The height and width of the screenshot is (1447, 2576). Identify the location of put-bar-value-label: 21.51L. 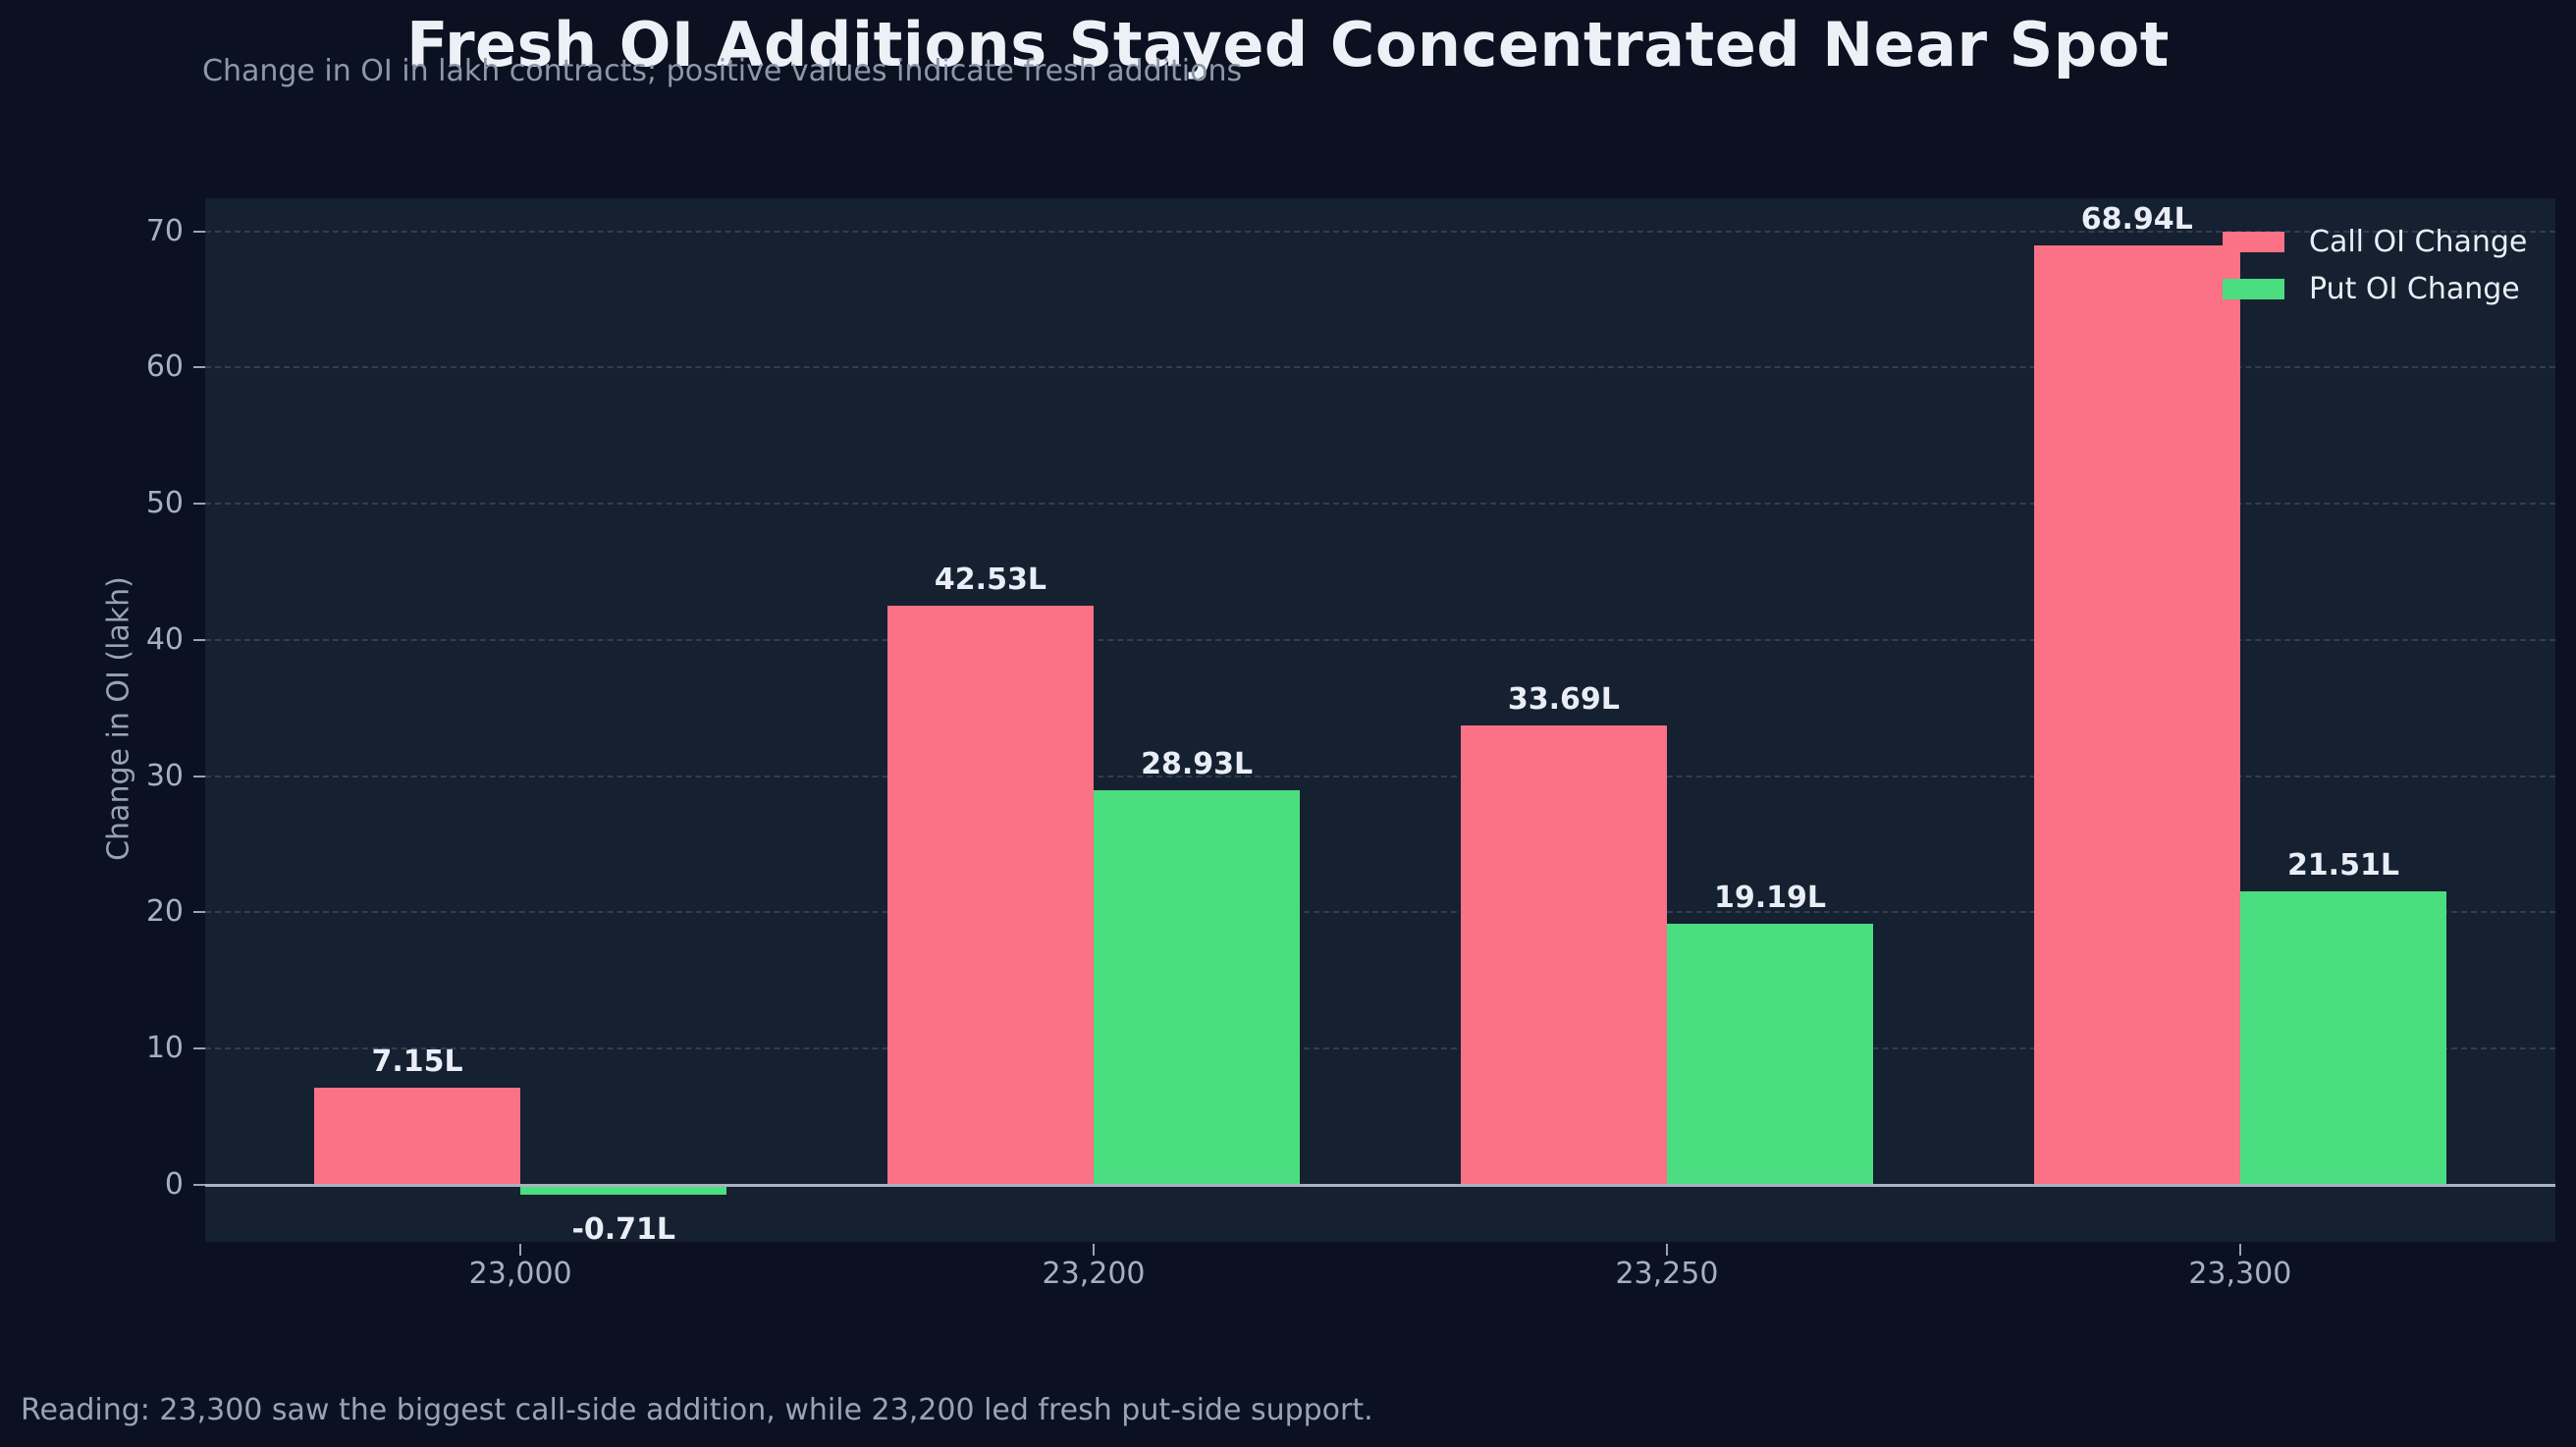
(2342, 866).